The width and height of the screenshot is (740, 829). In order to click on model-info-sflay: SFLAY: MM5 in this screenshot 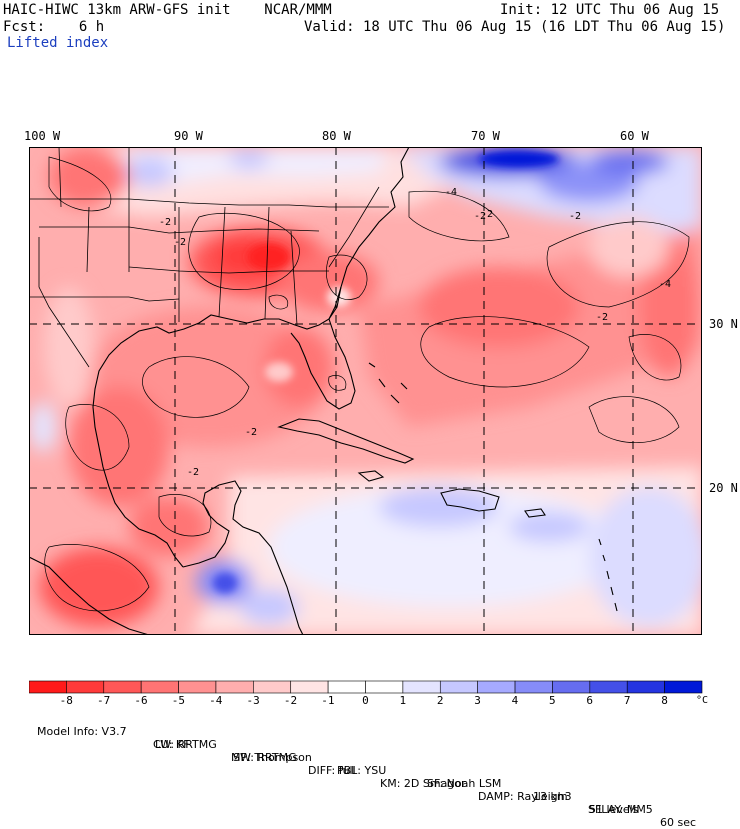, I will do `click(620, 809)`.